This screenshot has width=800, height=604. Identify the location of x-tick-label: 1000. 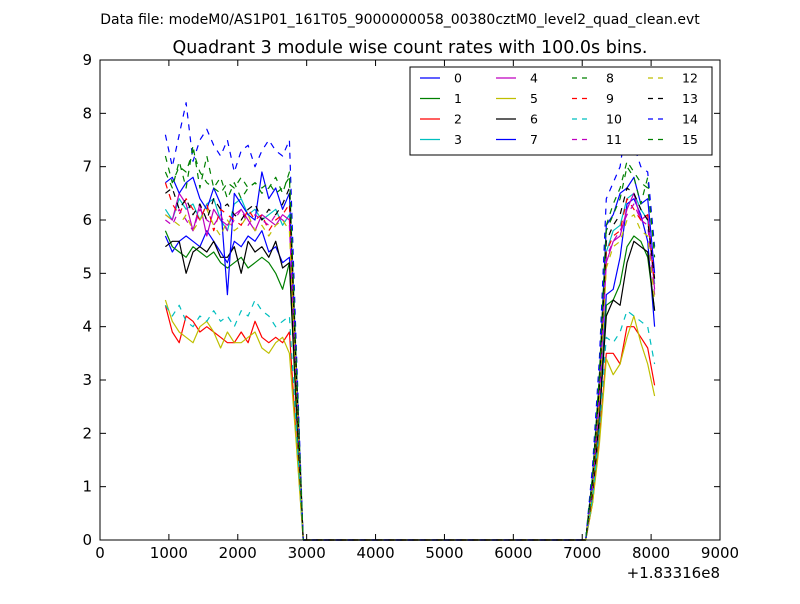
(169, 553).